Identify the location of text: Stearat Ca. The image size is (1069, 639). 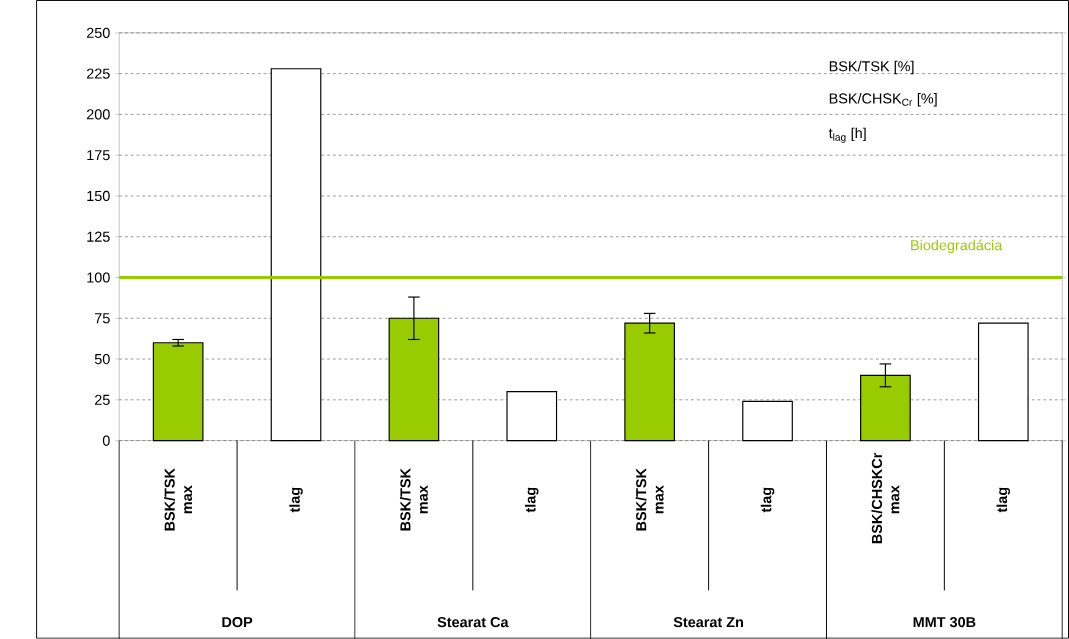
(473, 622).